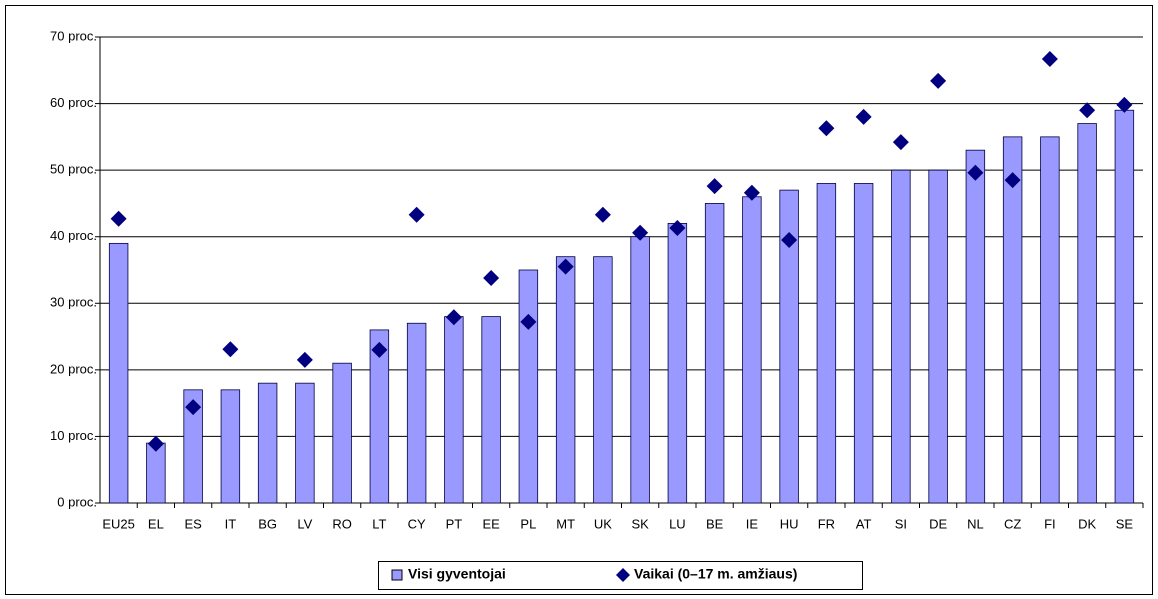 The image size is (1158, 599). Describe the element at coordinates (1050, 523) in the screenshot. I see `x-tick-label: FI` at that location.